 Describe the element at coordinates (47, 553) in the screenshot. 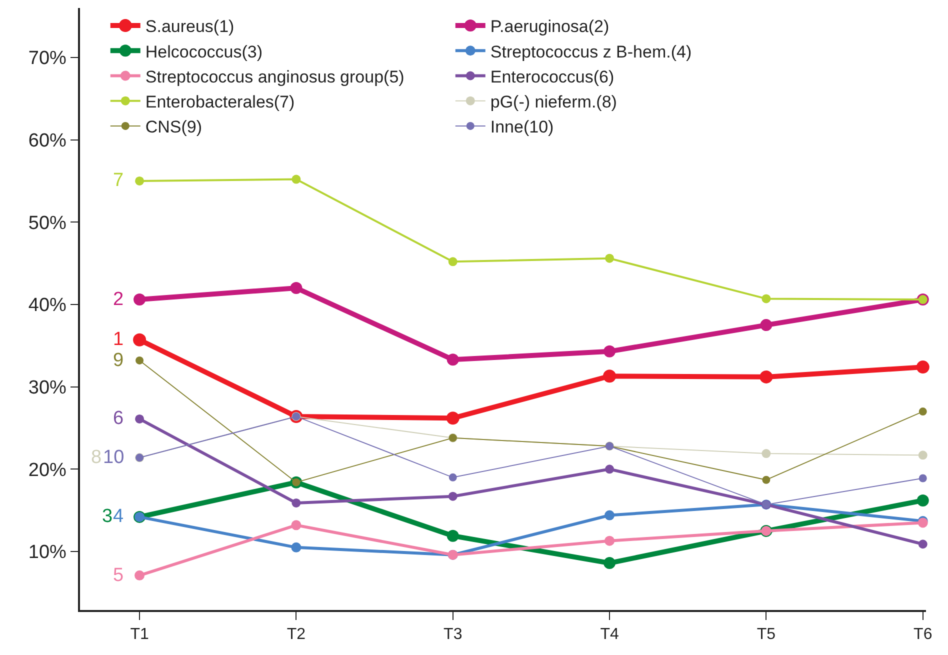

I see `y-tick-label: 10%` at that location.